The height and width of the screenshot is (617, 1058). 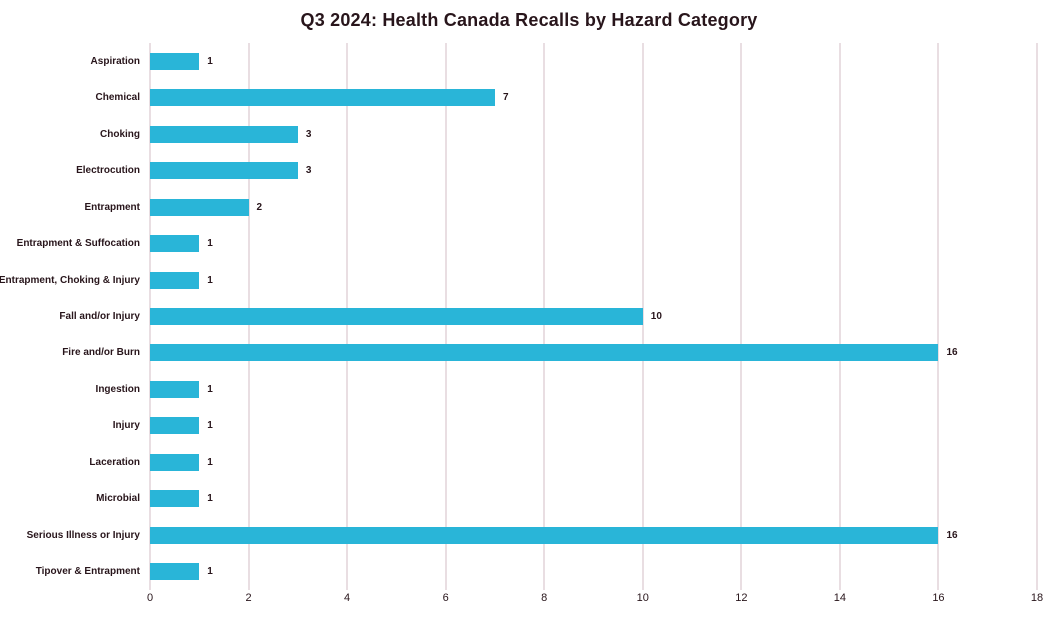 What do you see at coordinates (112, 207) in the screenshot?
I see `category-label: Entrapment` at bounding box center [112, 207].